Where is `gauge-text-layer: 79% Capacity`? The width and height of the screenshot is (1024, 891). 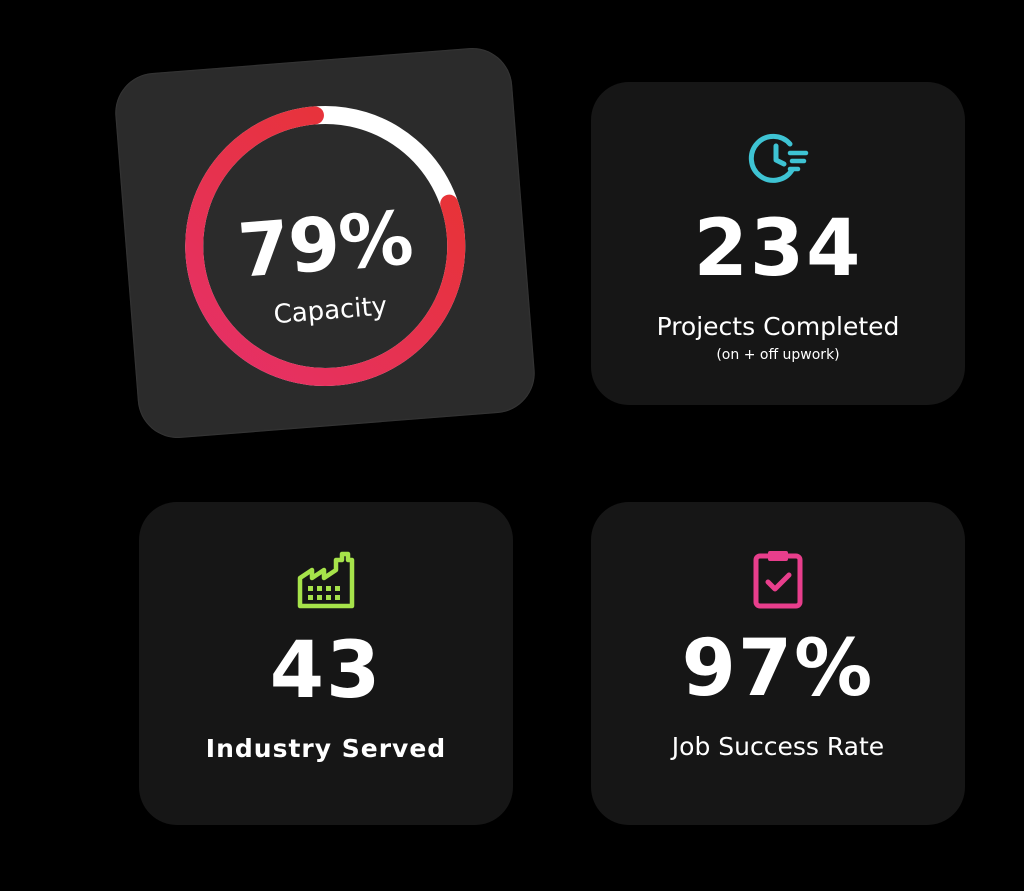 gauge-text-layer: 79% Capacity is located at coordinates (325, 246).